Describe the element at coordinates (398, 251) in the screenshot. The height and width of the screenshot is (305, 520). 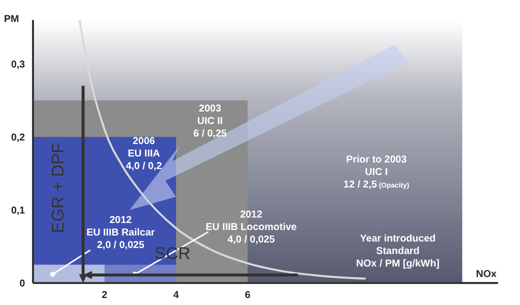
I see `annotation: Year introduced Standard NOx / PM [g/kWh]` at that location.